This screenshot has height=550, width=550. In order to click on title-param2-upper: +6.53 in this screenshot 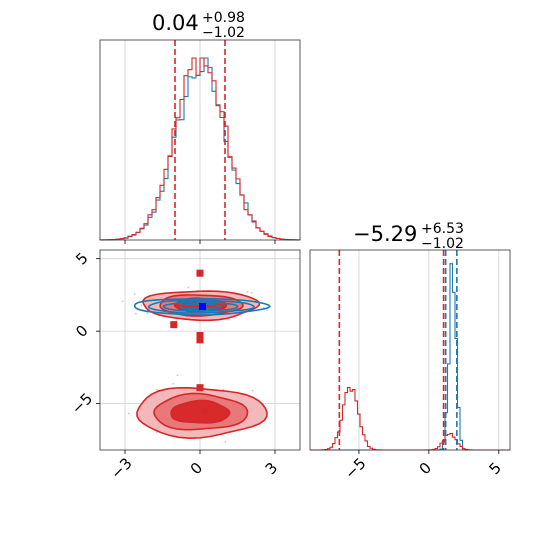, I will do `click(442, 229)`.